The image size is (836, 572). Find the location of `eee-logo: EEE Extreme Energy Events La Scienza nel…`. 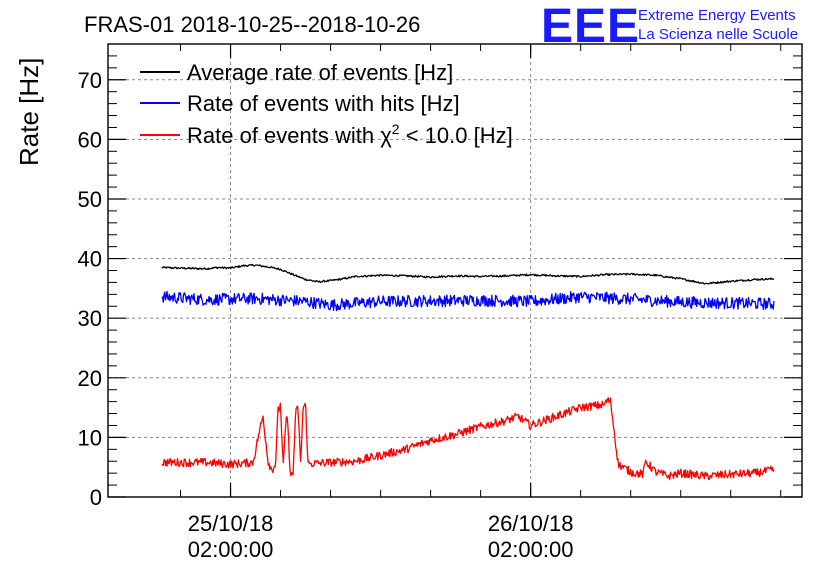

eee-logo: EEE Extreme Energy Events La Scienza nel… is located at coordinates (669, 26).